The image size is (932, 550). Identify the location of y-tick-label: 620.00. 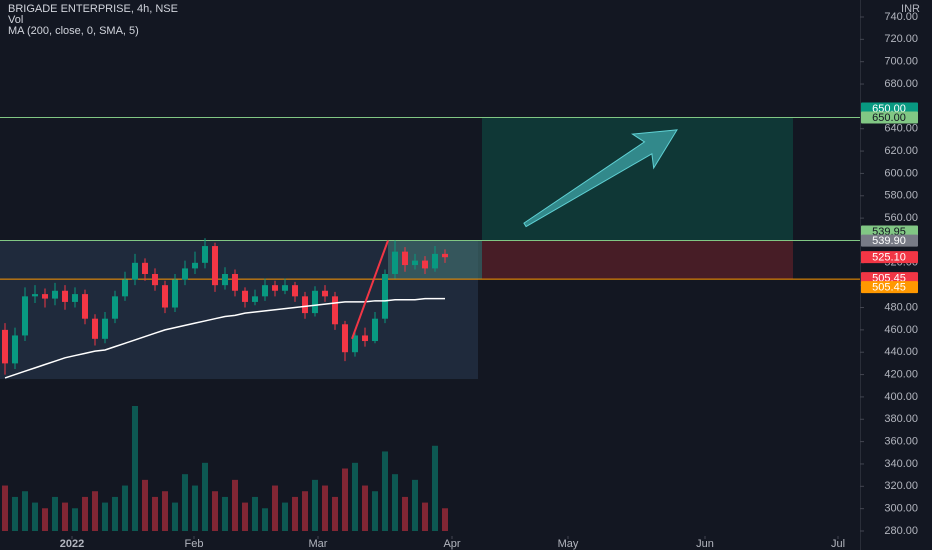
(901, 151).